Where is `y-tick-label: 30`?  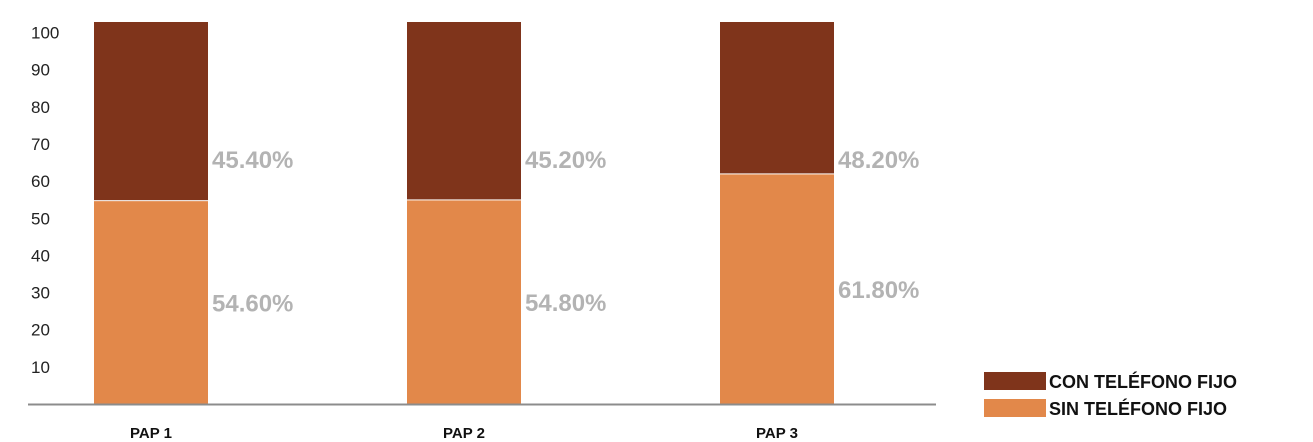
y-tick-label: 30 is located at coordinates (40, 293).